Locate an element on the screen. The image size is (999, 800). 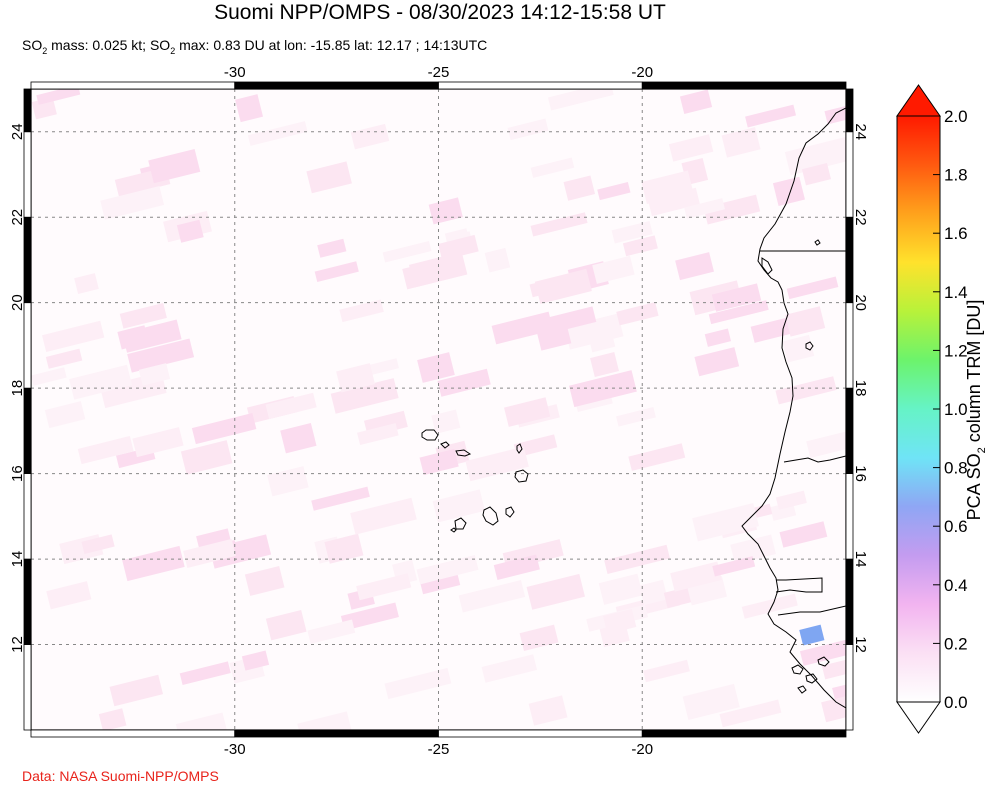
sao-vicente is located at coordinates (445, 445).